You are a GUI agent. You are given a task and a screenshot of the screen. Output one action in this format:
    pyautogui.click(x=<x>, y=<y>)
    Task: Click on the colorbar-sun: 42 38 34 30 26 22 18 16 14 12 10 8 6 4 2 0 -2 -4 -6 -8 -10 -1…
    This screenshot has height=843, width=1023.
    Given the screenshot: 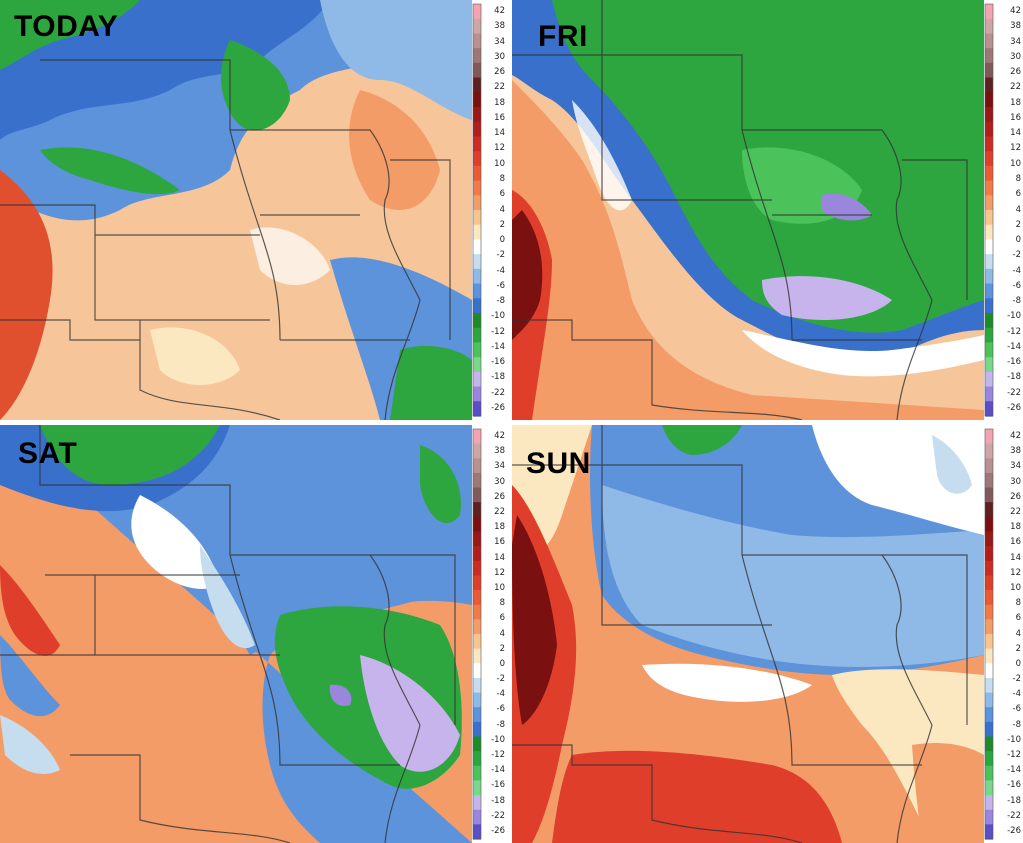 What is the action you would take?
    pyautogui.click(x=1003, y=634)
    